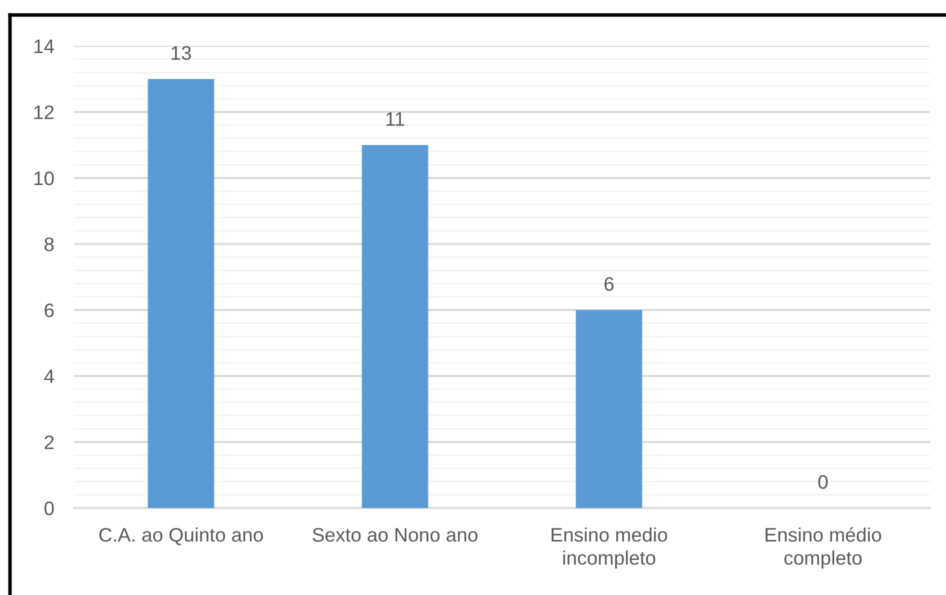  I want to click on data-label: 6, so click(609, 284).